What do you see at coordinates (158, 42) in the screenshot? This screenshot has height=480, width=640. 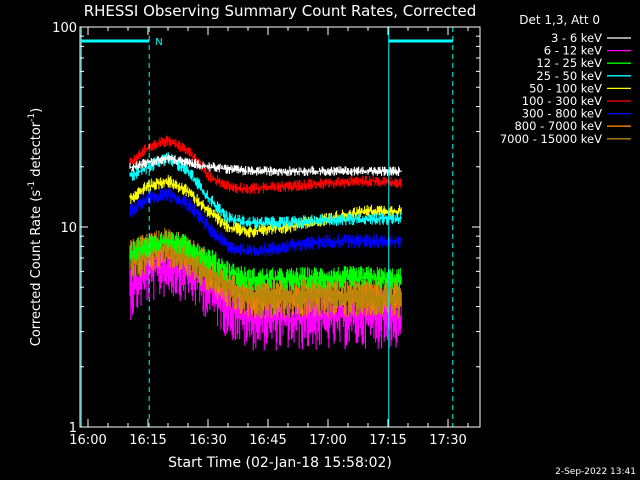 I see `night-marker: N` at bounding box center [158, 42].